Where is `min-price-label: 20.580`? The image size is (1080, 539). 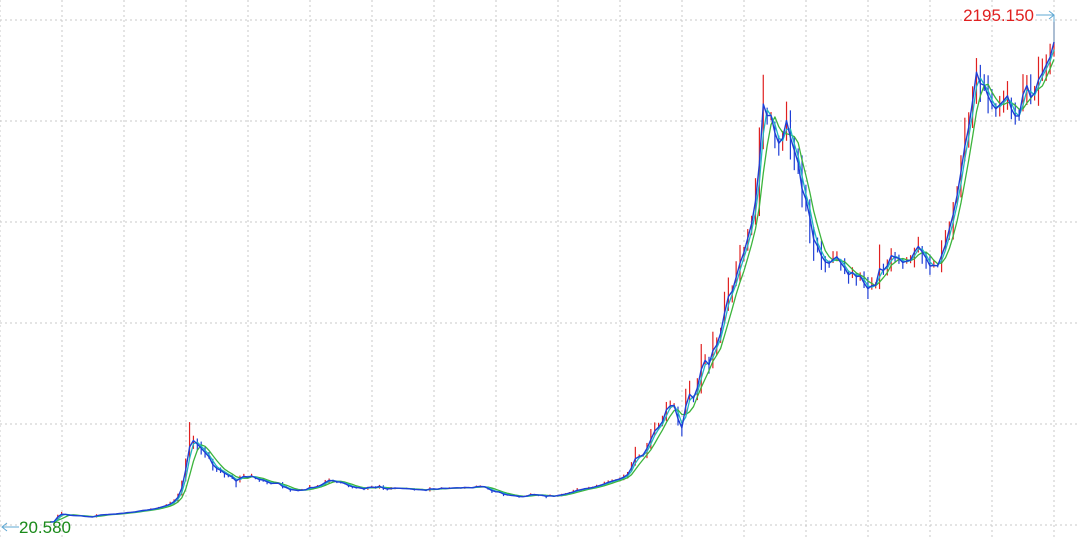
min-price-label: 20.580 is located at coordinates (45, 527).